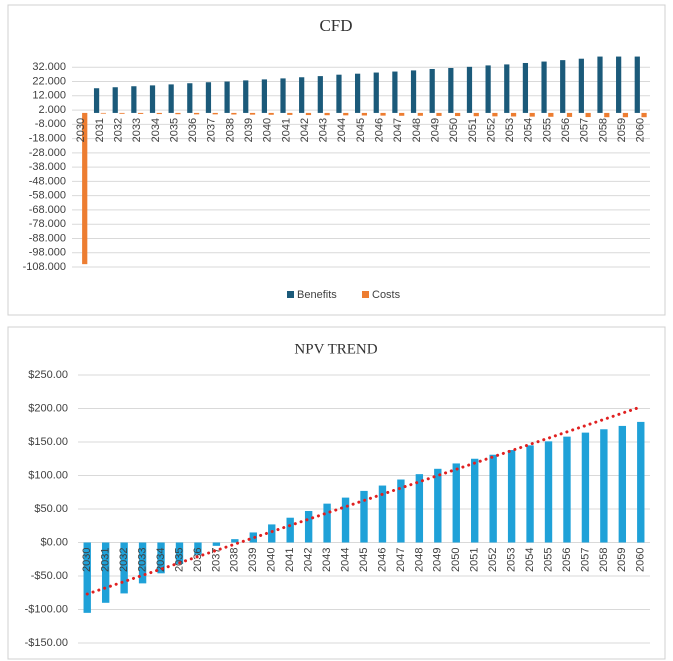  I want to click on x-tick-label: 2049, so click(435, 130).